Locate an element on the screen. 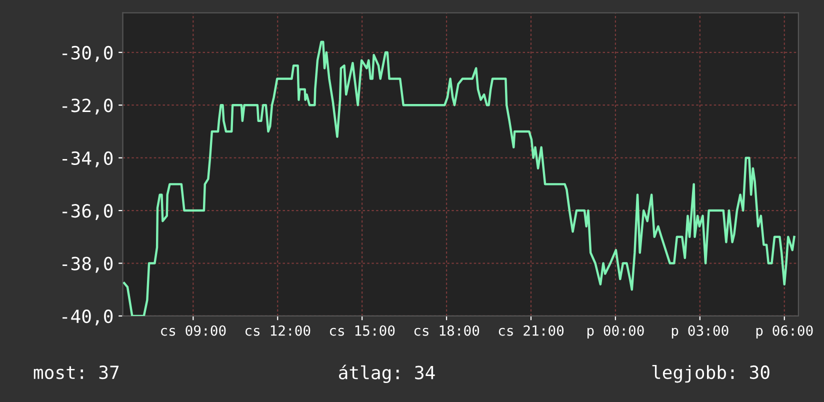 Image resolution: width=824 pixels, height=402 pixels. x-tick-label: cs 15:00 is located at coordinates (362, 330).